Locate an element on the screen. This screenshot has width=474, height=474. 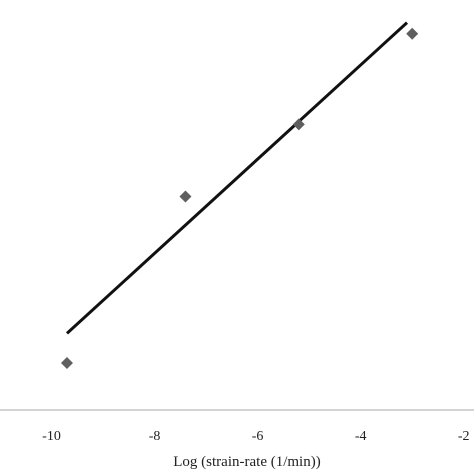
x-tick-labels: -10 -8 -6 -4 -2 is located at coordinates (255, 436).